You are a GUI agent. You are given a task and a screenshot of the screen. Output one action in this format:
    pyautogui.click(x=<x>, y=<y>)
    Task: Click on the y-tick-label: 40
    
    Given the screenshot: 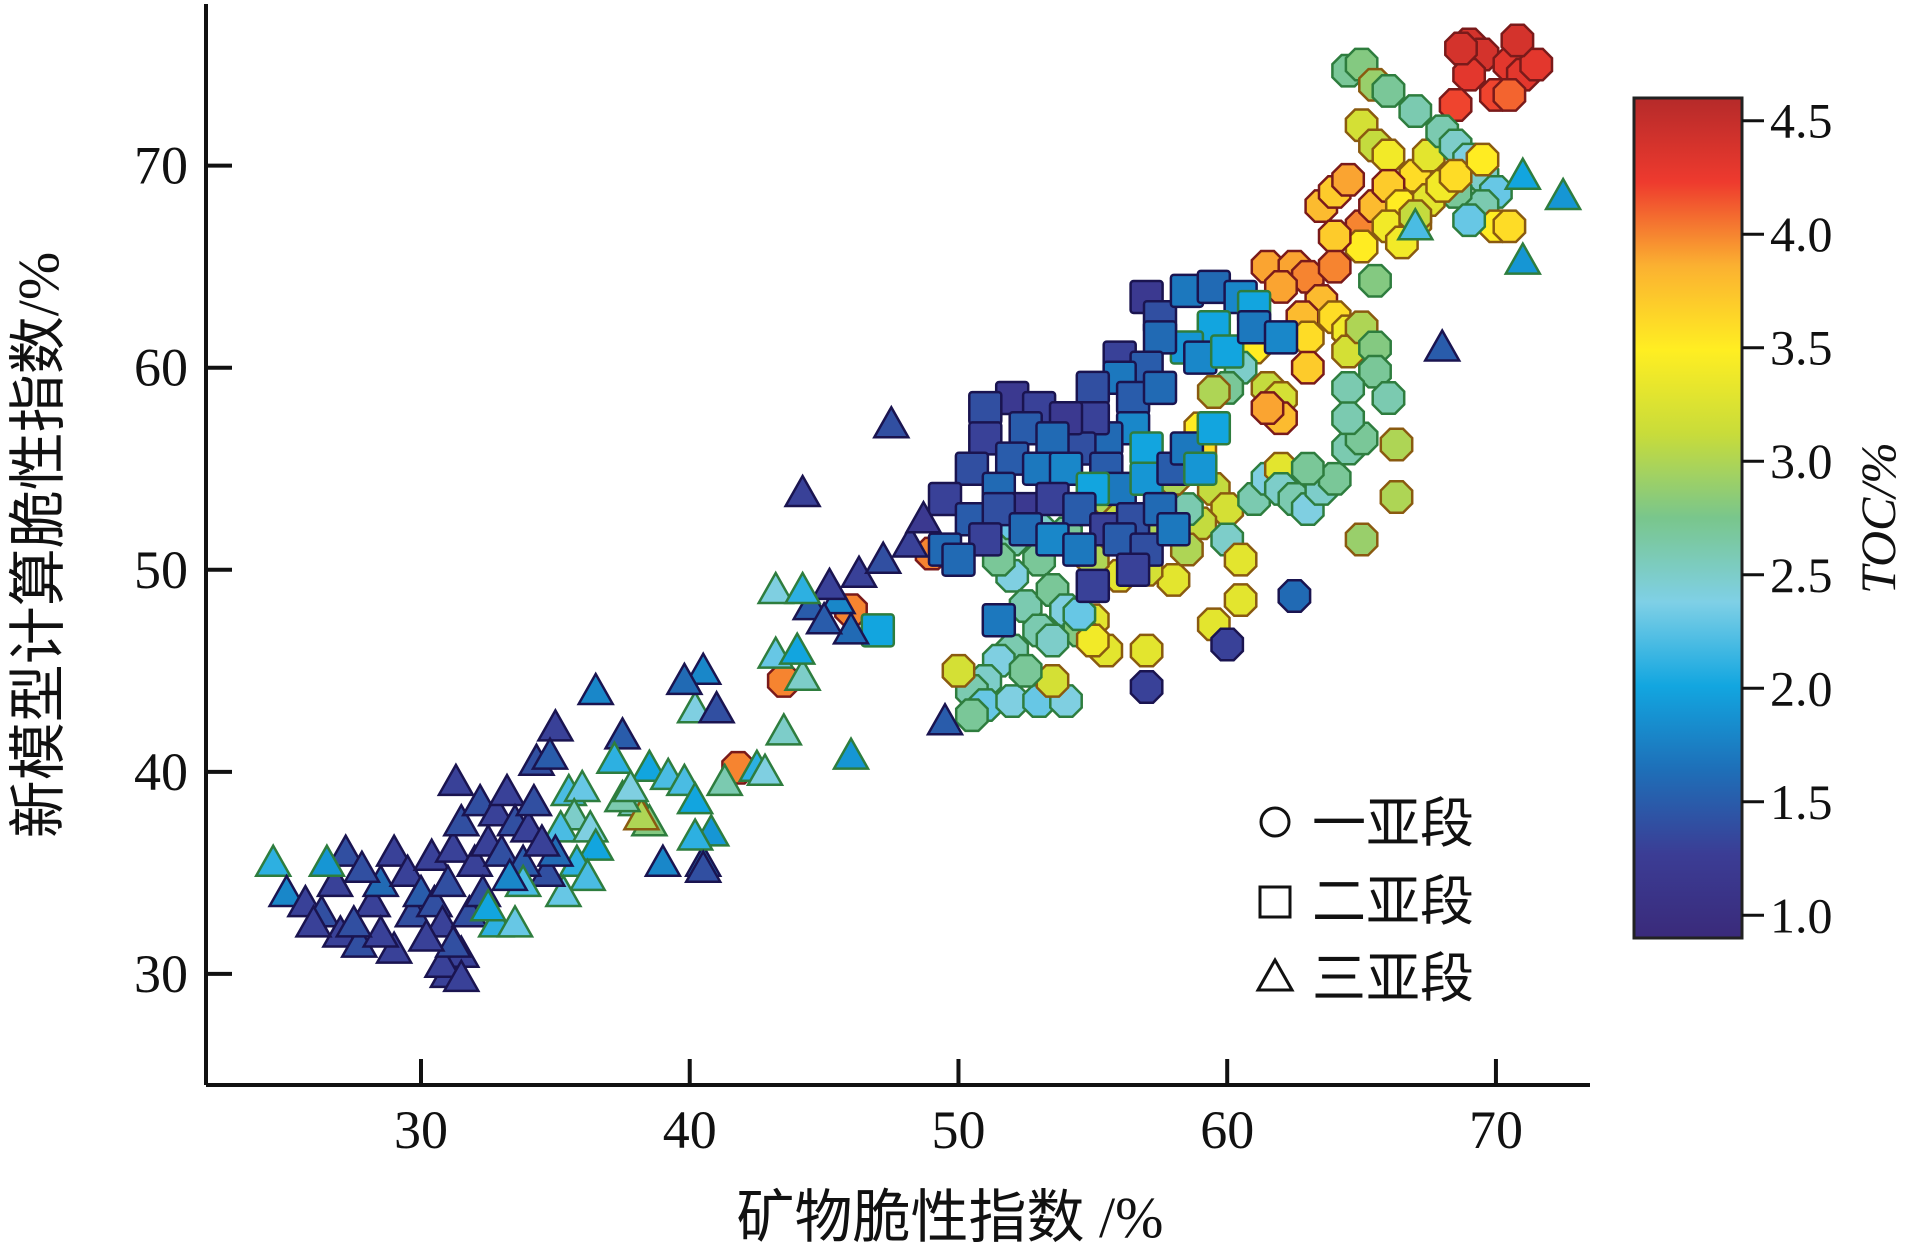 What is the action you would take?
    pyautogui.click(x=161, y=772)
    